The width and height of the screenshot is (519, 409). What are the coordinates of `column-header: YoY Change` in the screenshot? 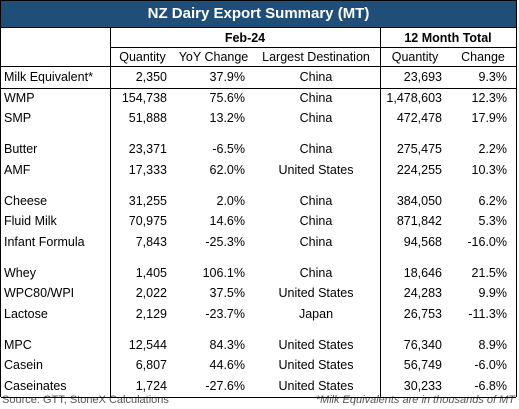 It's located at (213, 57).